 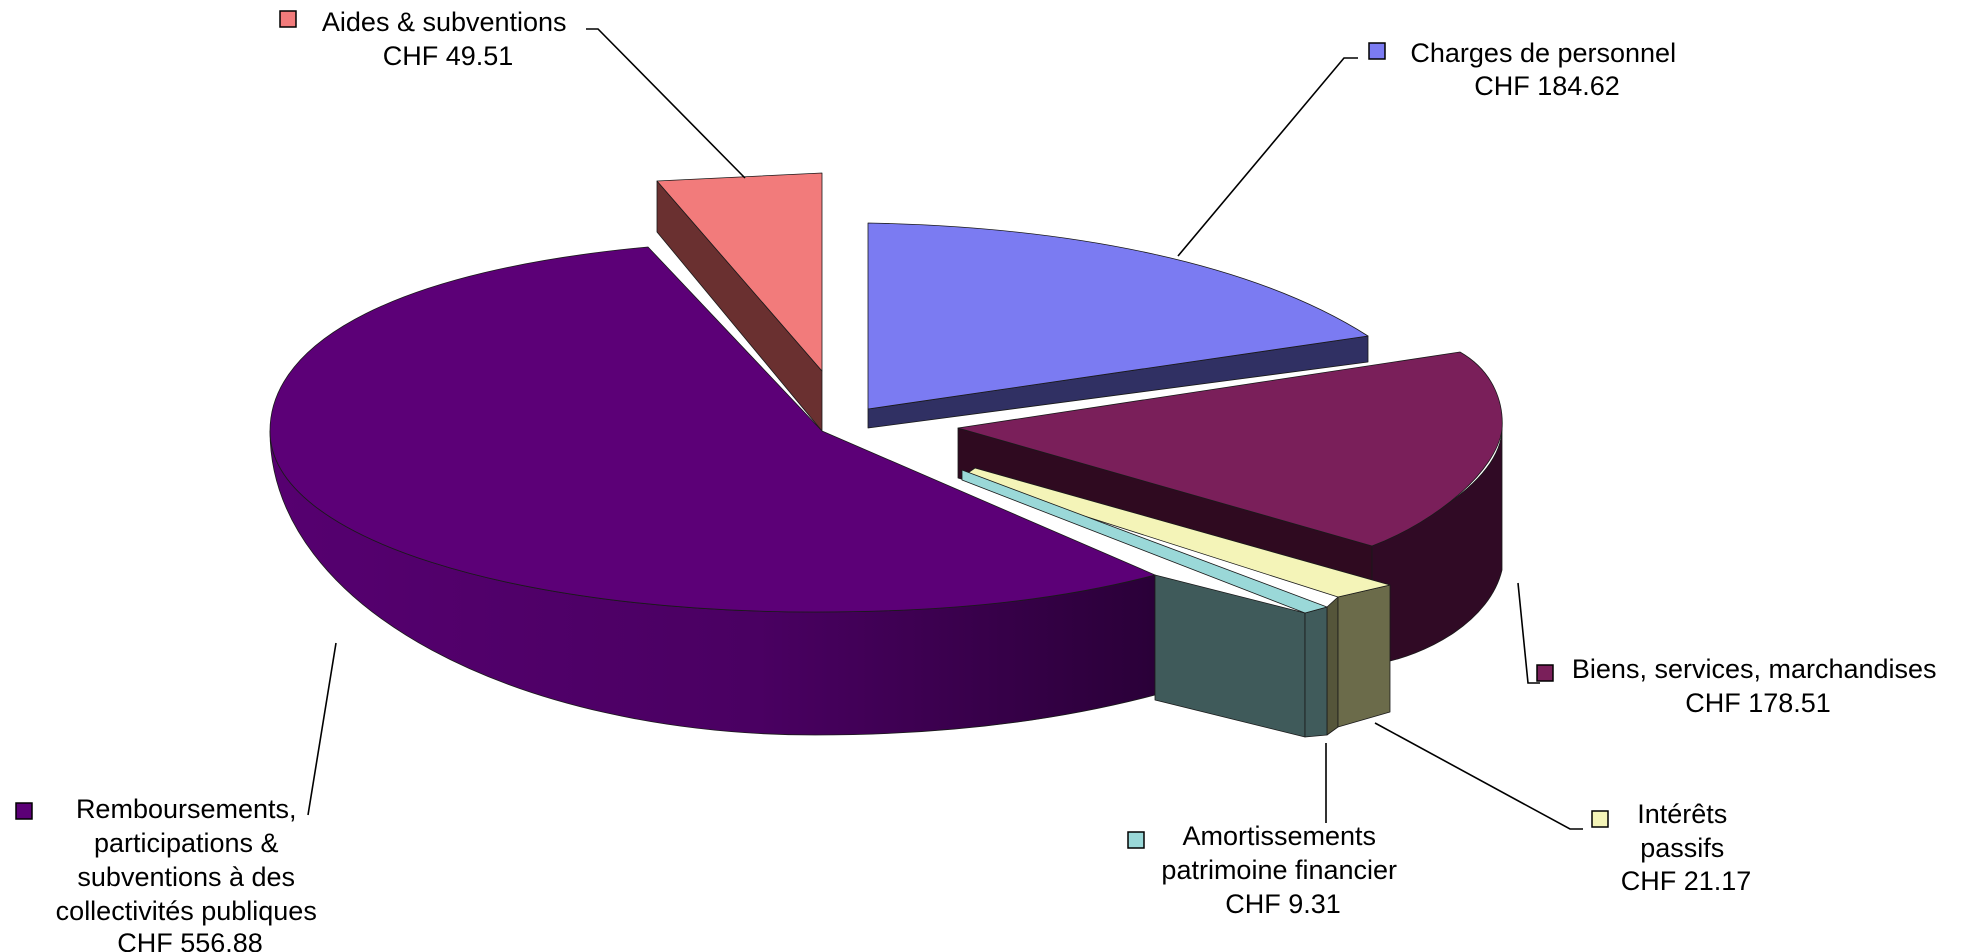 I want to click on pie-slice-biens-top, so click(x=1230, y=449).